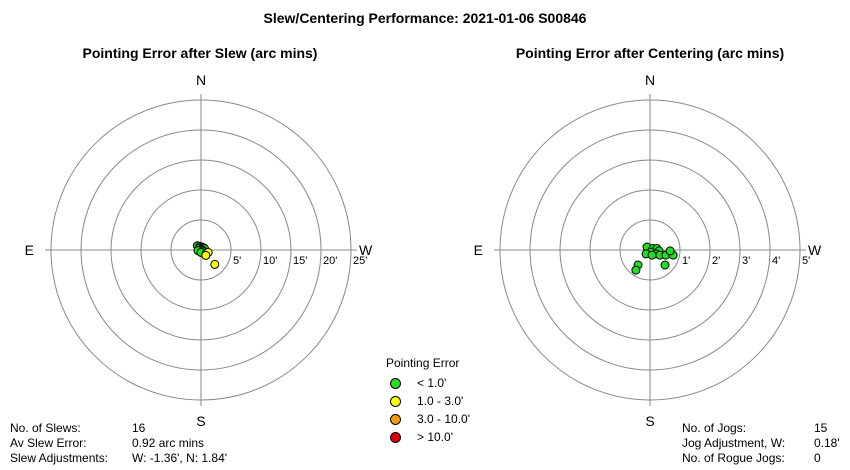 The height and width of the screenshot is (470, 850). Describe the element at coordinates (360, 261) in the screenshot. I see `ring-label: 25'` at that location.